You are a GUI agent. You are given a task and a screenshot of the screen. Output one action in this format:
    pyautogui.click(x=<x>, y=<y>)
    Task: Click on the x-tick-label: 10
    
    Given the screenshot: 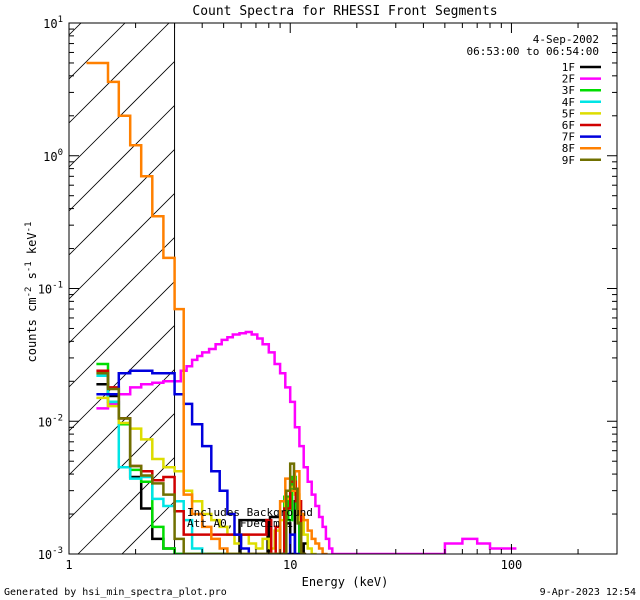 What is the action you would take?
    pyautogui.click(x=290, y=565)
    